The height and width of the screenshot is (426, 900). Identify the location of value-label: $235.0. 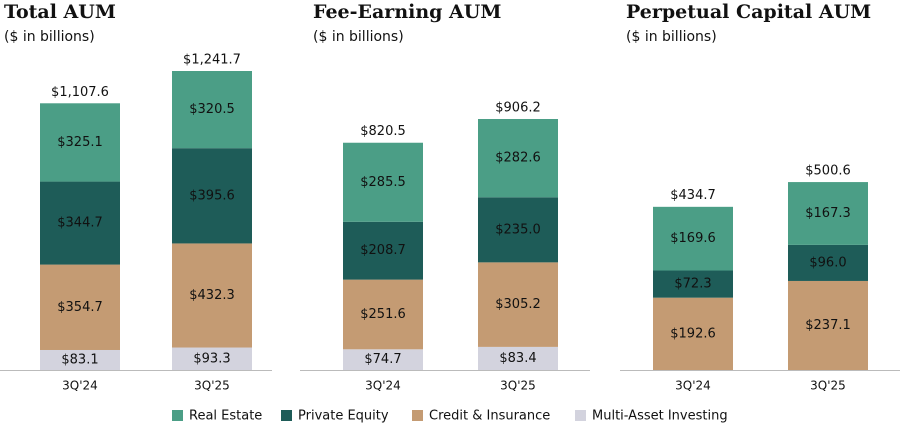
(518, 229).